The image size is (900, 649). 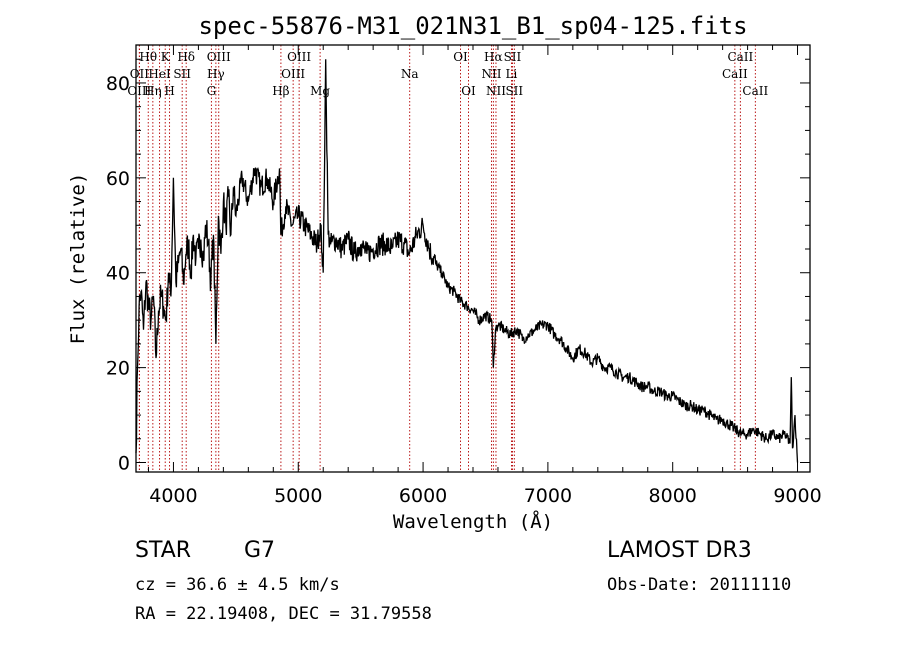 I want to click on object-class: STAR, so click(x=163, y=550).